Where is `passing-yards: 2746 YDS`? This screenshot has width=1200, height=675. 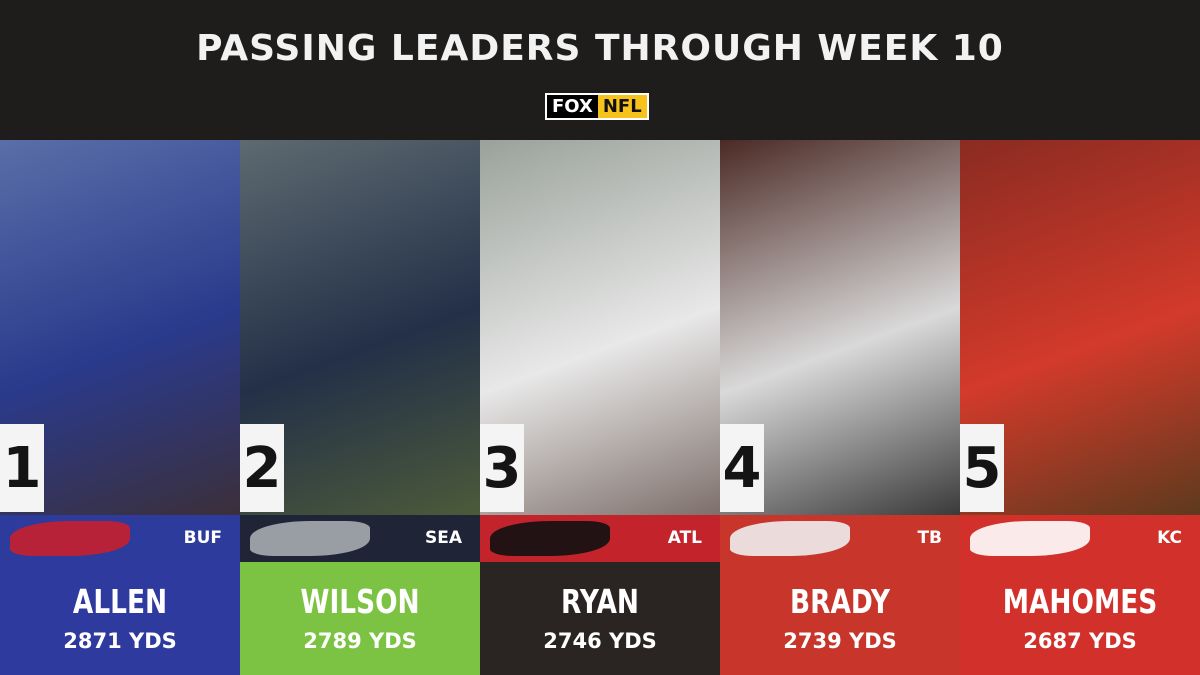 passing-yards: 2746 YDS is located at coordinates (600, 641).